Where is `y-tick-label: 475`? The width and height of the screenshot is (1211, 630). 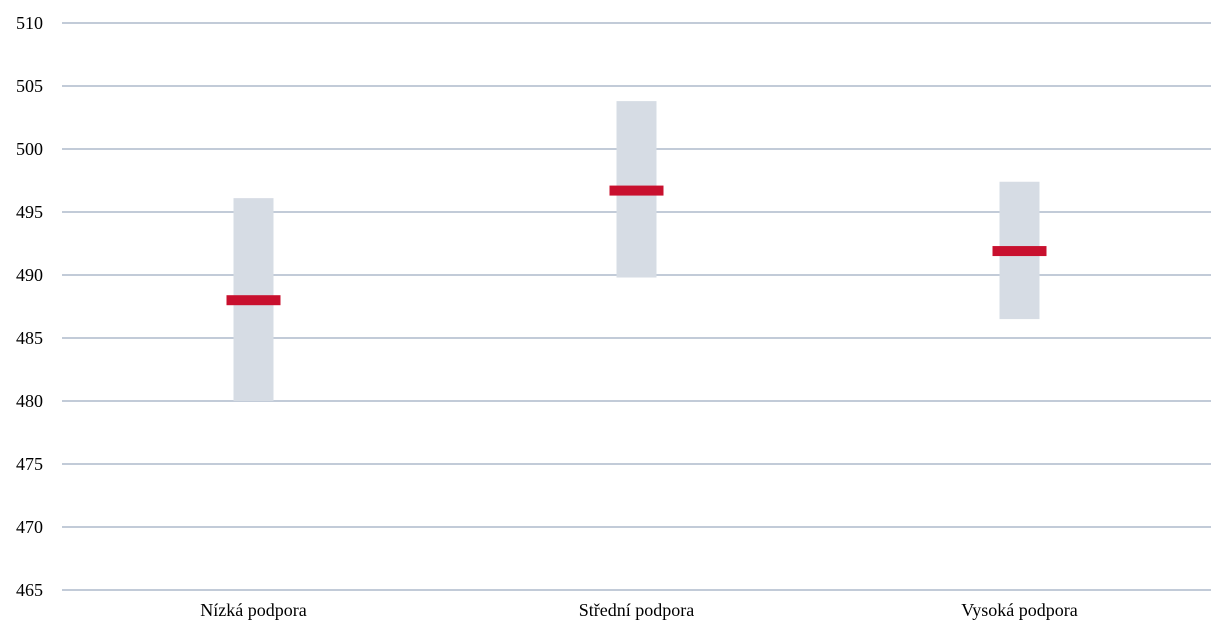
y-tick-label: 475 is located at coordinates (29, 464).